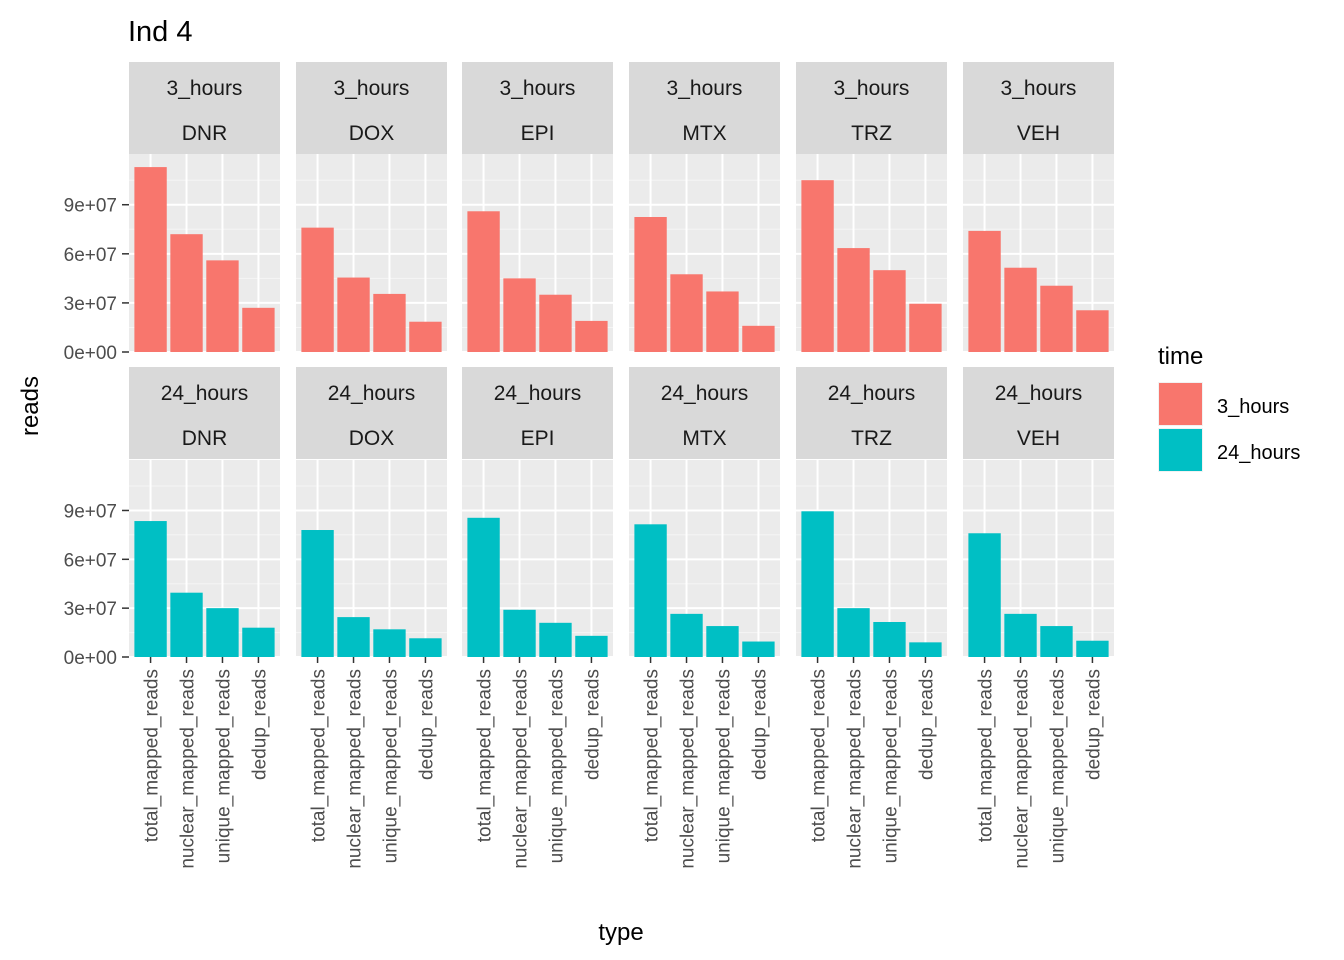  I want to click on legend-swatch-24_hours, so click(1180, 450).